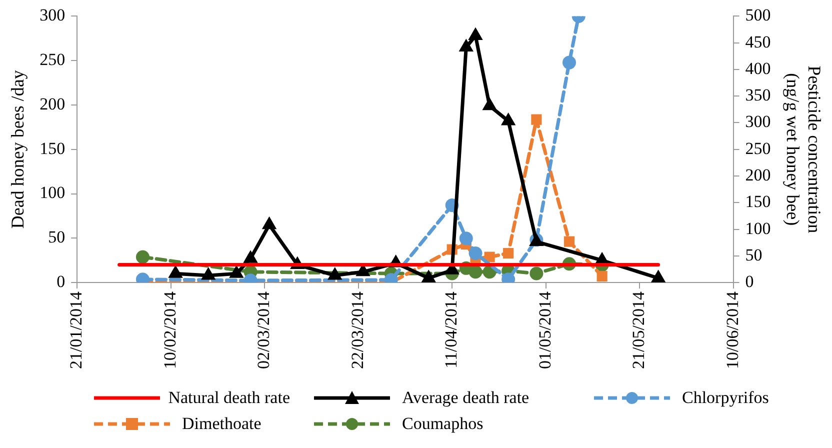  Describe the element at coordinates (53, 148) in the screenshot. I see `y-tick-label: 150` at that location.